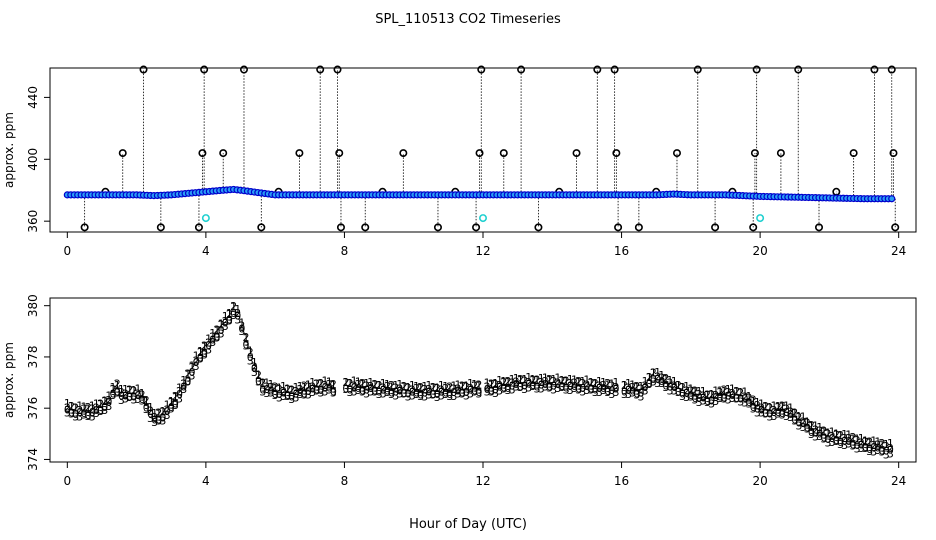  I want to click on top-y-tick-label: 400, so click(33, 159).